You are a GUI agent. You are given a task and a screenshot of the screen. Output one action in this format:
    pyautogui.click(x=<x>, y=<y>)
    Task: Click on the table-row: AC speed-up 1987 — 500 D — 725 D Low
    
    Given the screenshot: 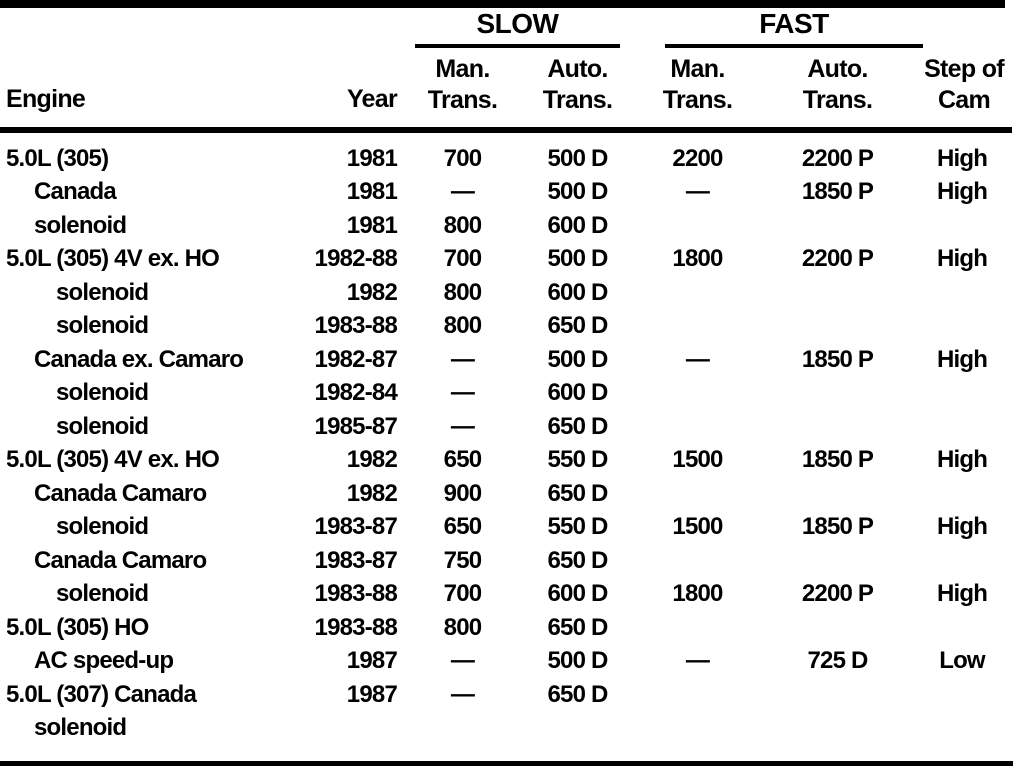 What is the action you would take?
    pyautogui.click(x=507, y=662)
    